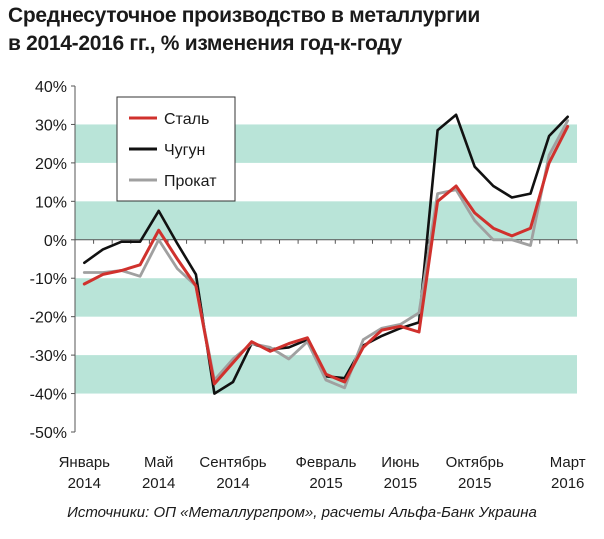 The height and width of the screenshot is (539, 604). I want to click on y-tick-label: -10%, so click(48, 279).